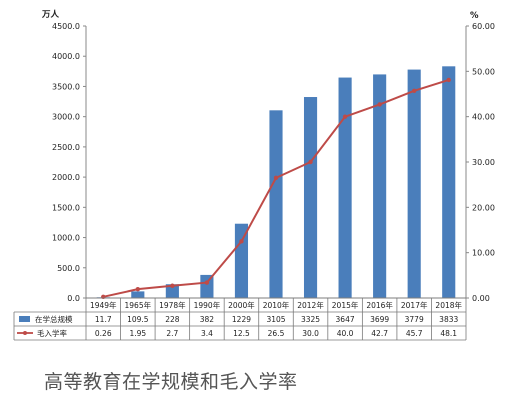 The width and height of the screenshot is (516, 400). Describe the element at coordinates (414, 319) in the screenshot. I see `bar-value-cell: 3779` at that location.